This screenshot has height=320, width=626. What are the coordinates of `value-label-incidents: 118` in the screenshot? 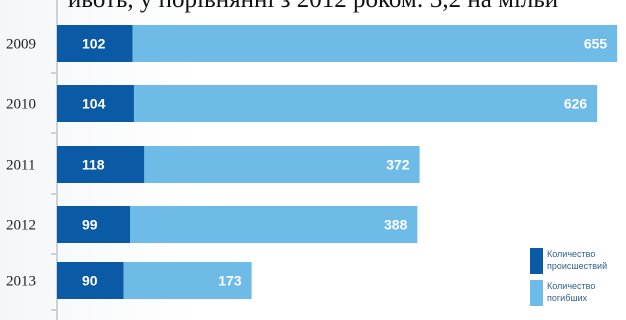 It's located at (93, 165).